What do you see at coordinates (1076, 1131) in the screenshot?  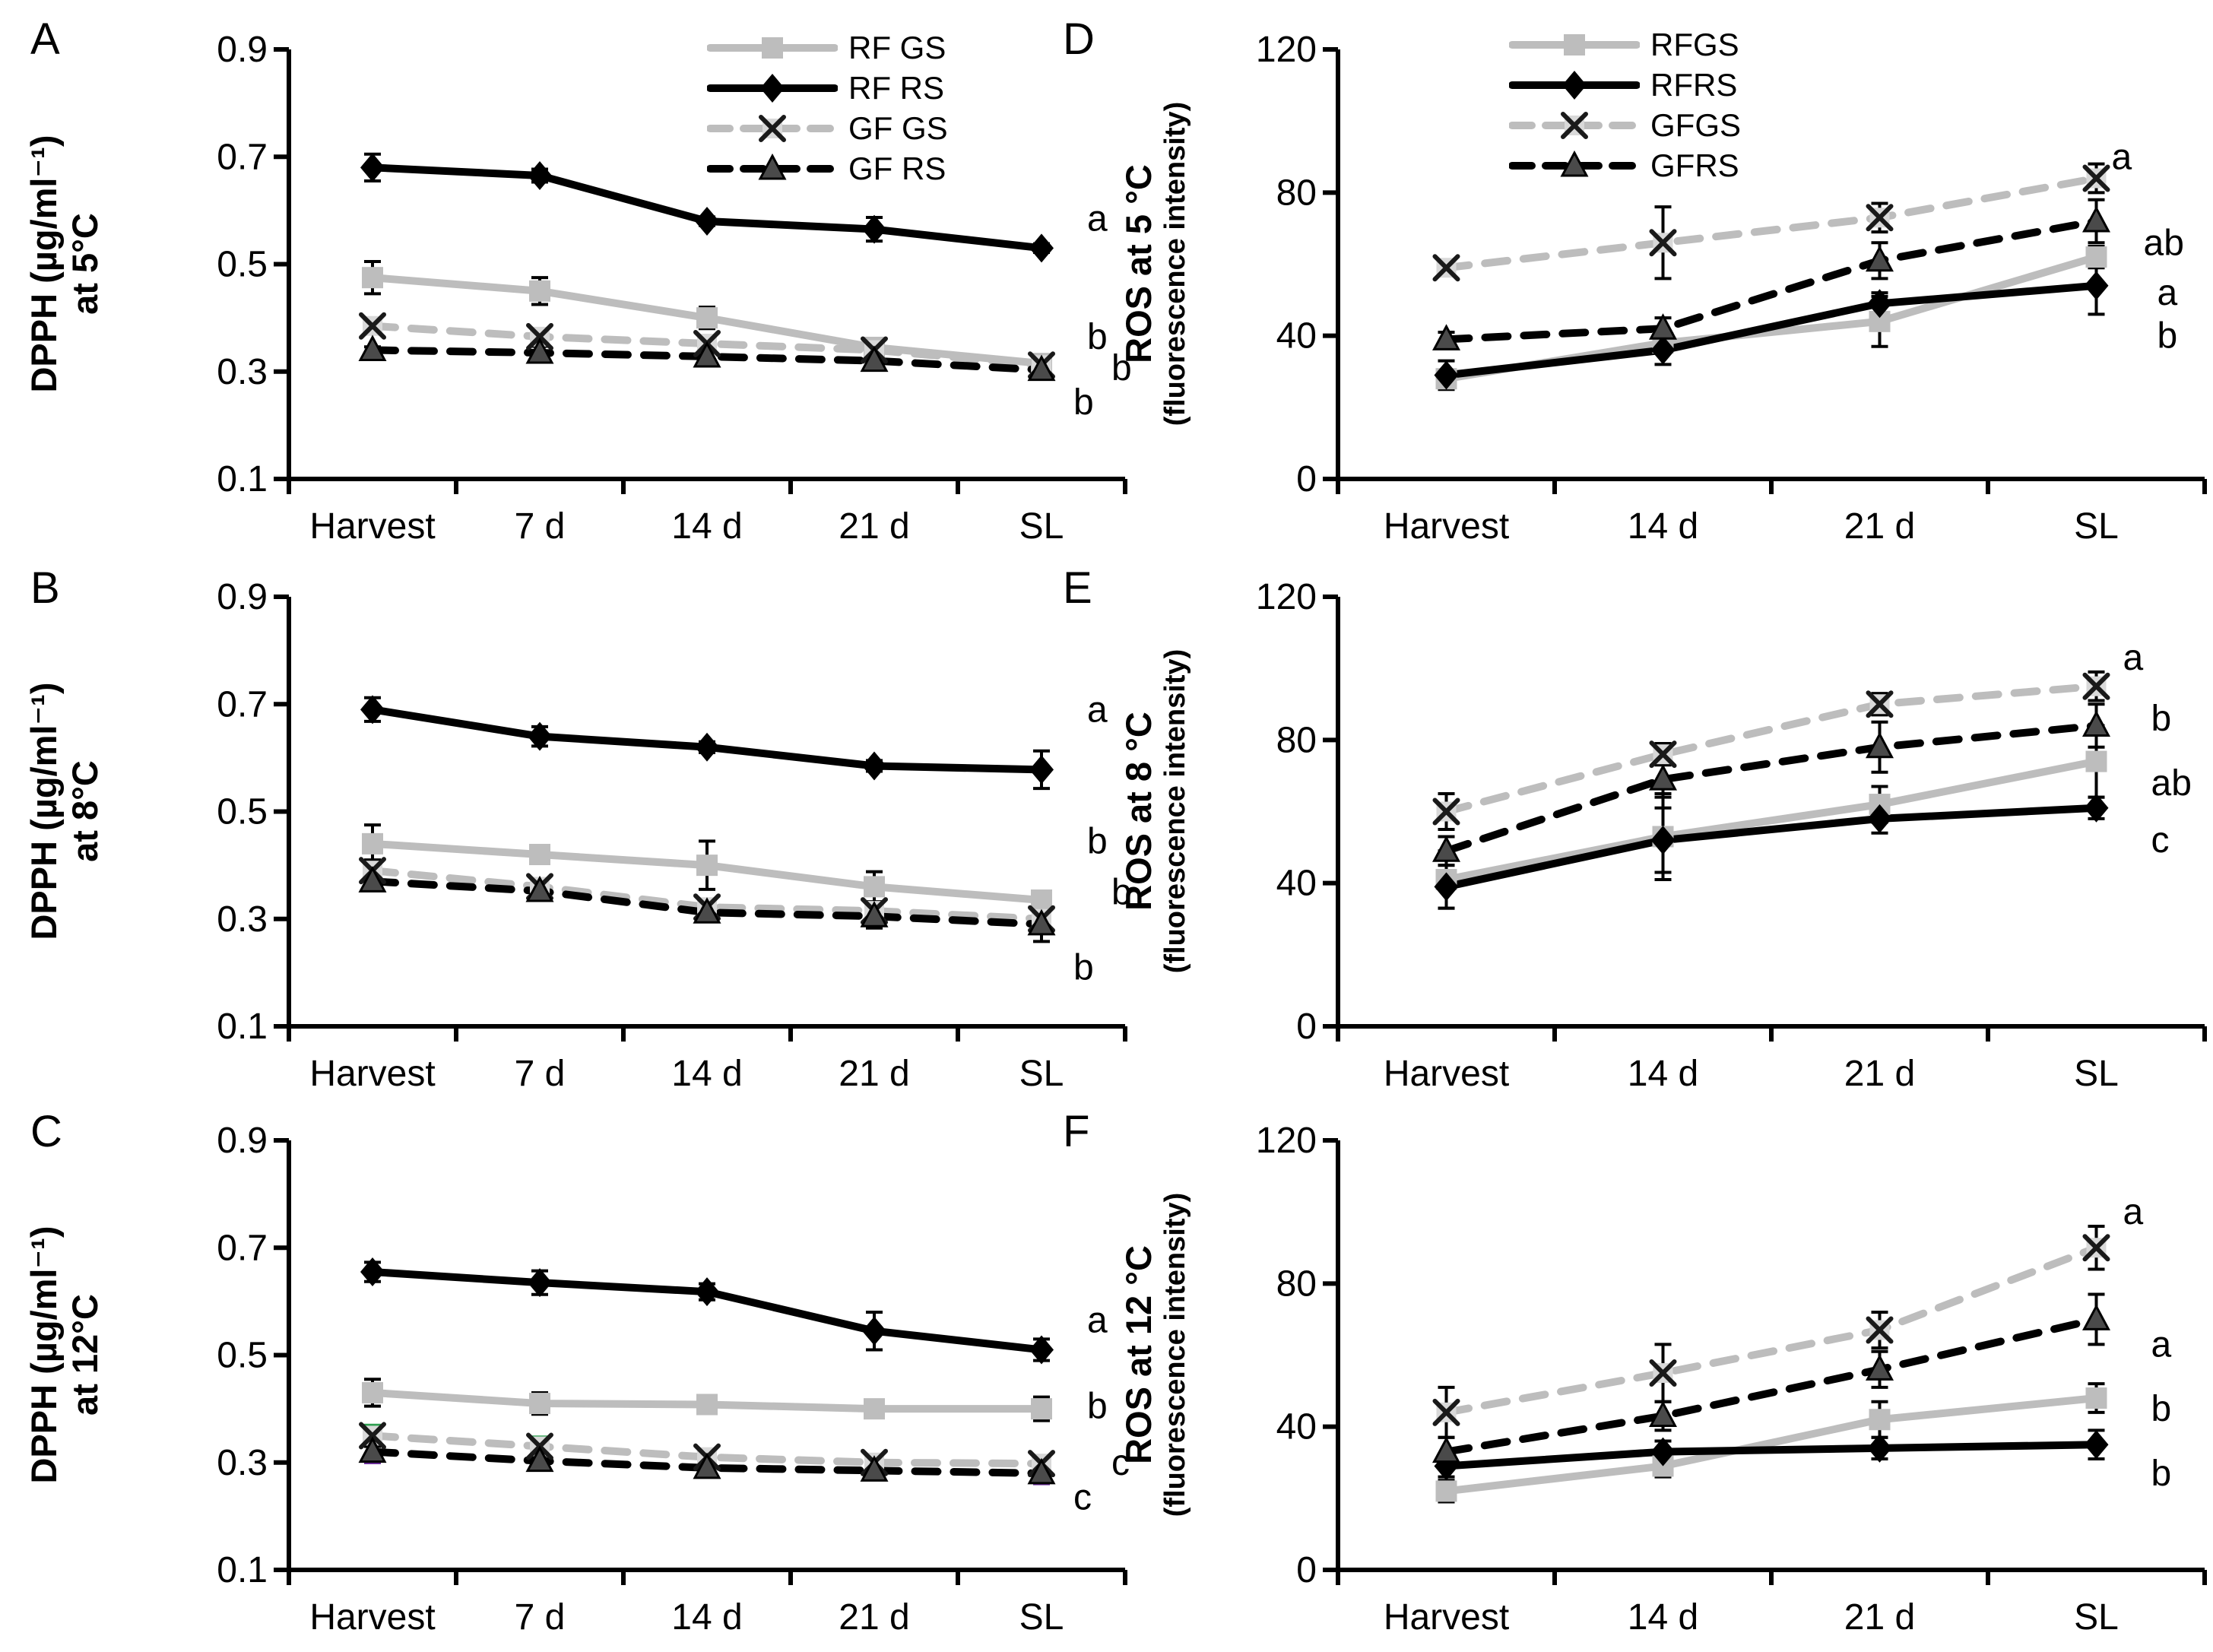 I see `panel-letter-f: F` at bounding box center [1076, 1131].